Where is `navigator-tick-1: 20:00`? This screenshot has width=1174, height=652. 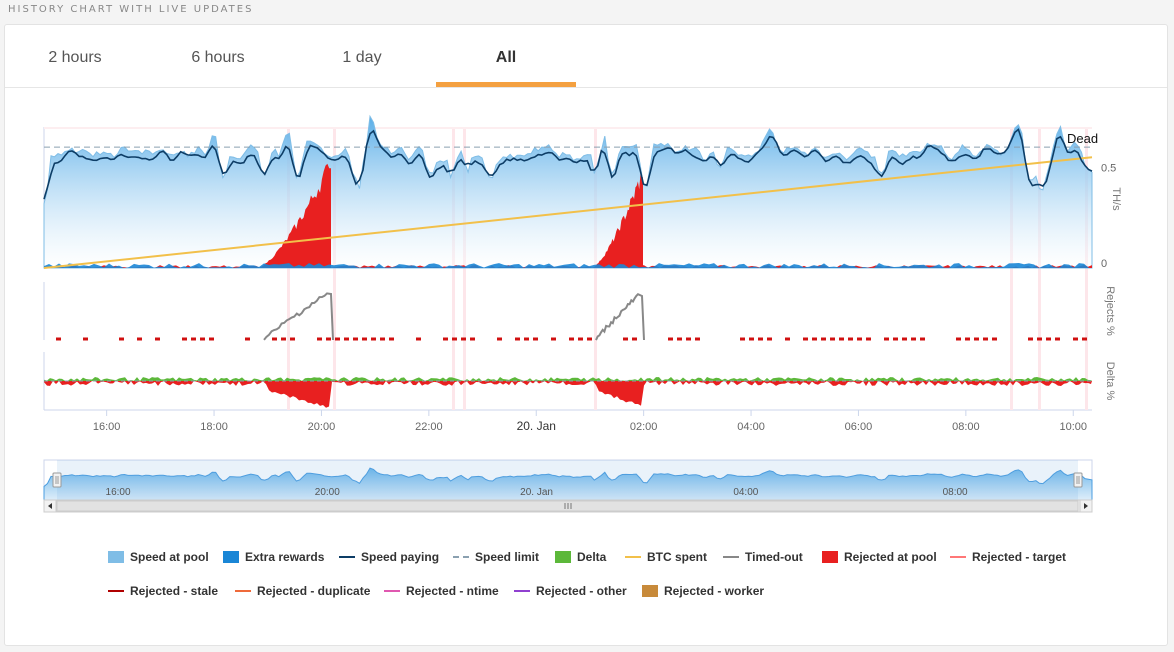
navigator-tick-1: 20:00 is located at coordinates (327, 492).